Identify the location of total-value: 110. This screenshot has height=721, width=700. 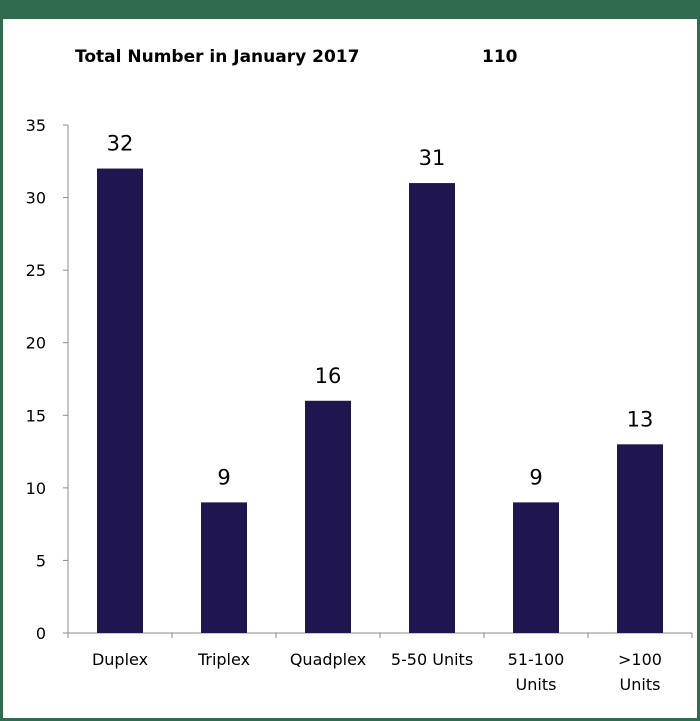
(500, 57).